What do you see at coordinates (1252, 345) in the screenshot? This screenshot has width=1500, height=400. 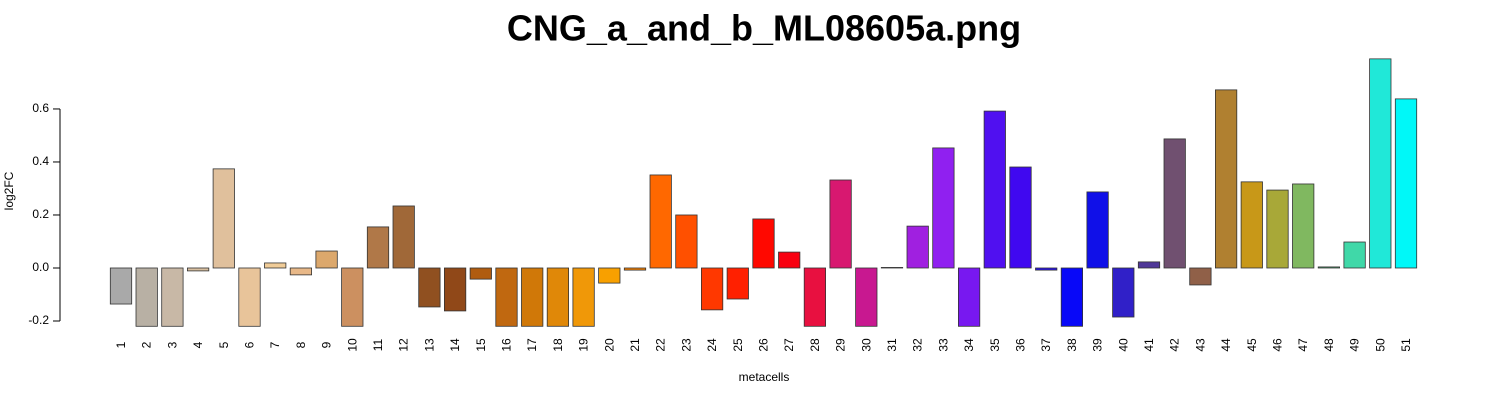 I see `x-tick-label: 45` at bounding box center [1252, 345].